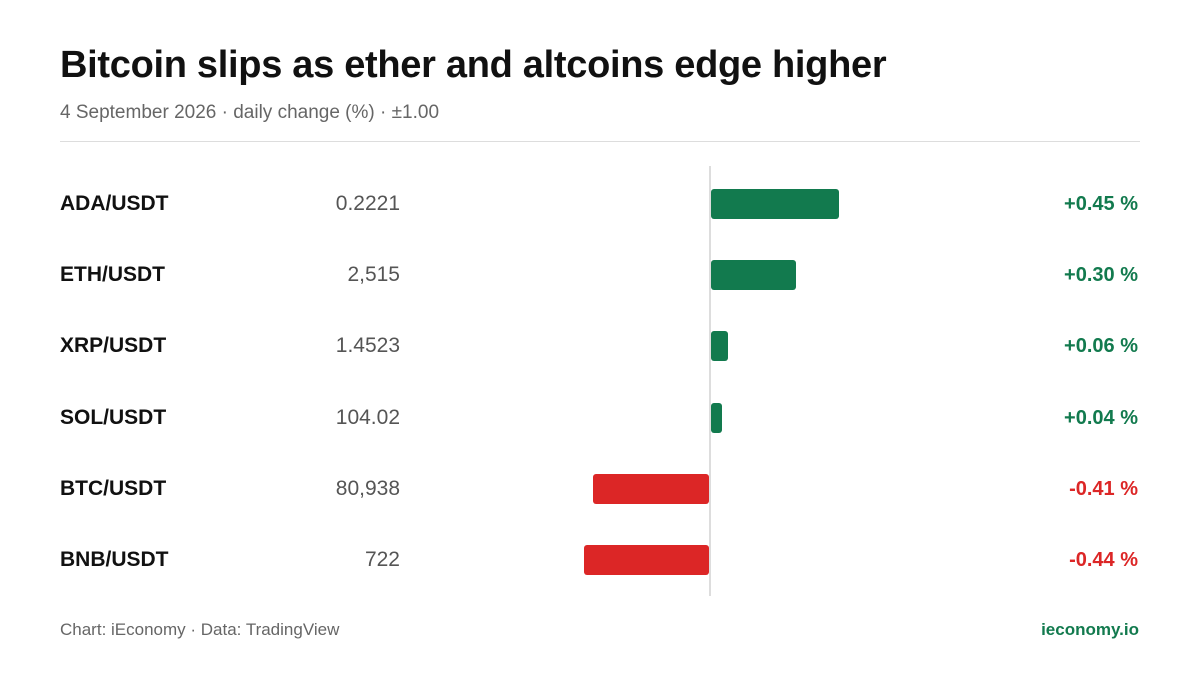  What do you see at coordinates (1101, 204) in the screenshot?
I see `change-label: +0.45 %` at bounding box center [1101, 204].